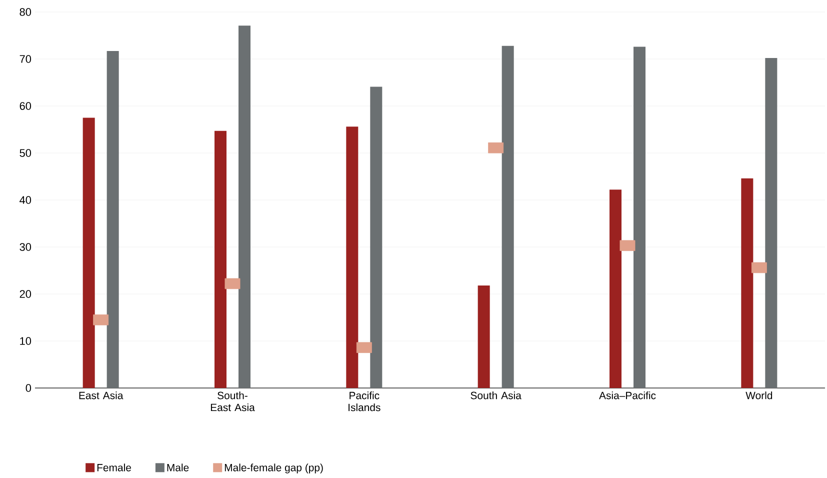 This screenshot has width=827, height=478. I want to click on x-tick-label: World, so click(759, 396).